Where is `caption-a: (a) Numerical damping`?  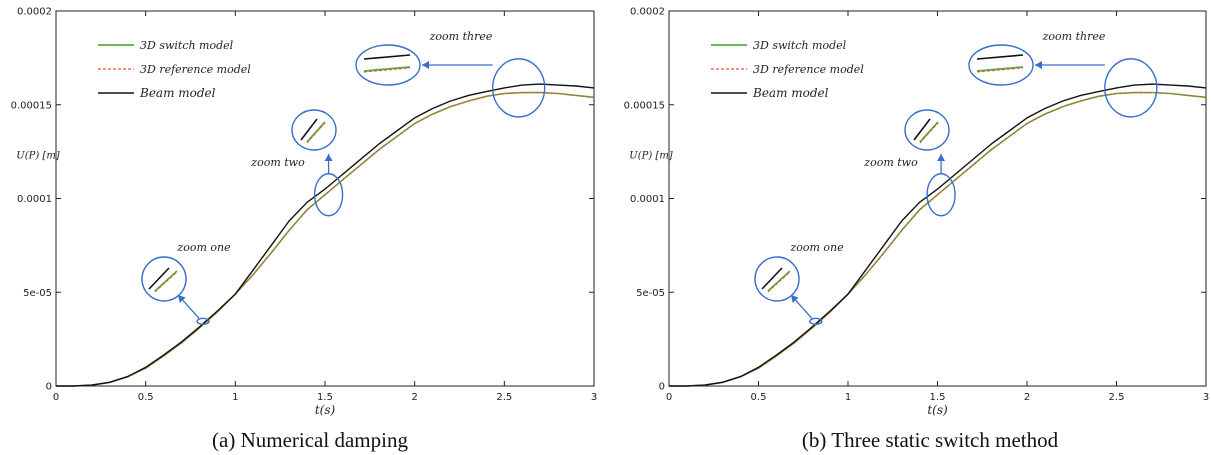
caption-a: (a) Numerical damping is located at coordinates (310, 440).